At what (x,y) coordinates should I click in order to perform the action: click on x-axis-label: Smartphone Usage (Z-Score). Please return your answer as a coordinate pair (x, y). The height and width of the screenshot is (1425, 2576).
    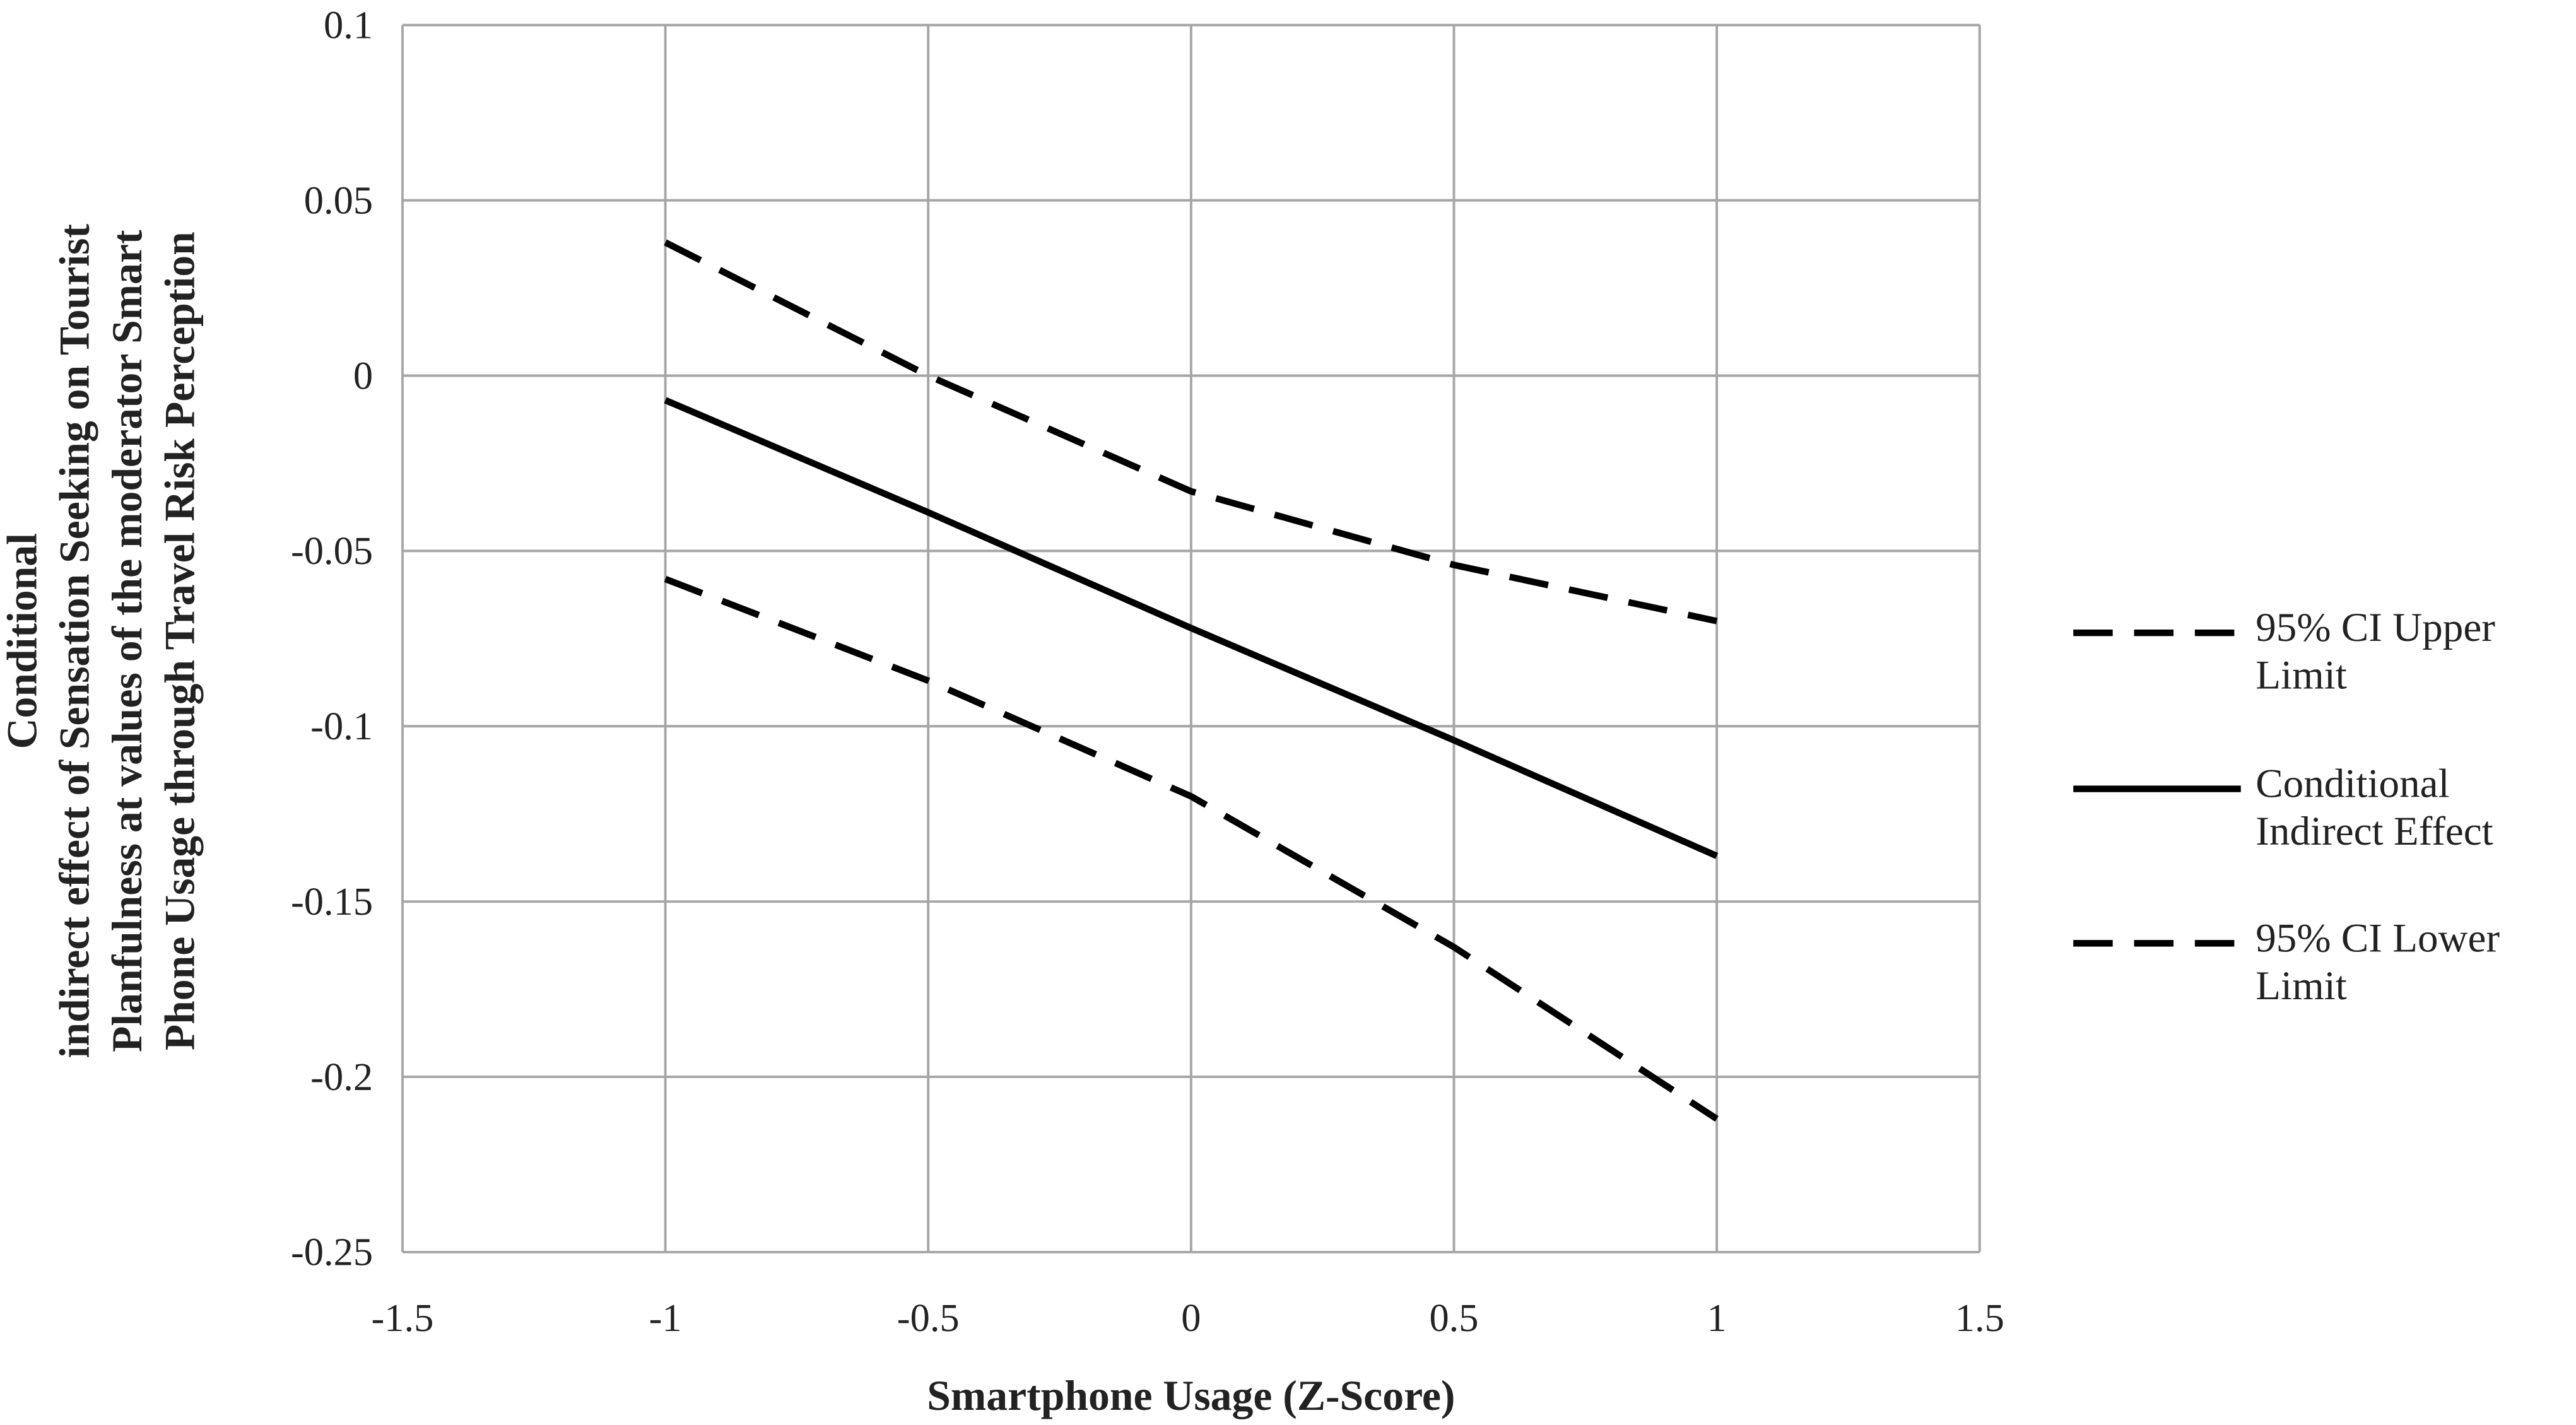
    Looking at the image, I should click on (1191, 1396).